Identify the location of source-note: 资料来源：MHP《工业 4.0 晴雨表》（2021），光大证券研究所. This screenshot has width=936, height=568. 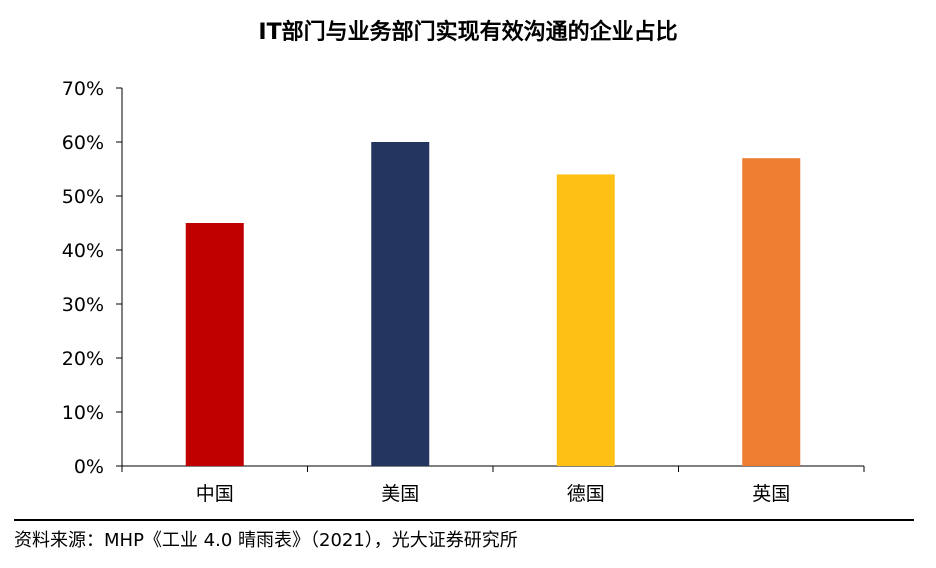
(266, 540).